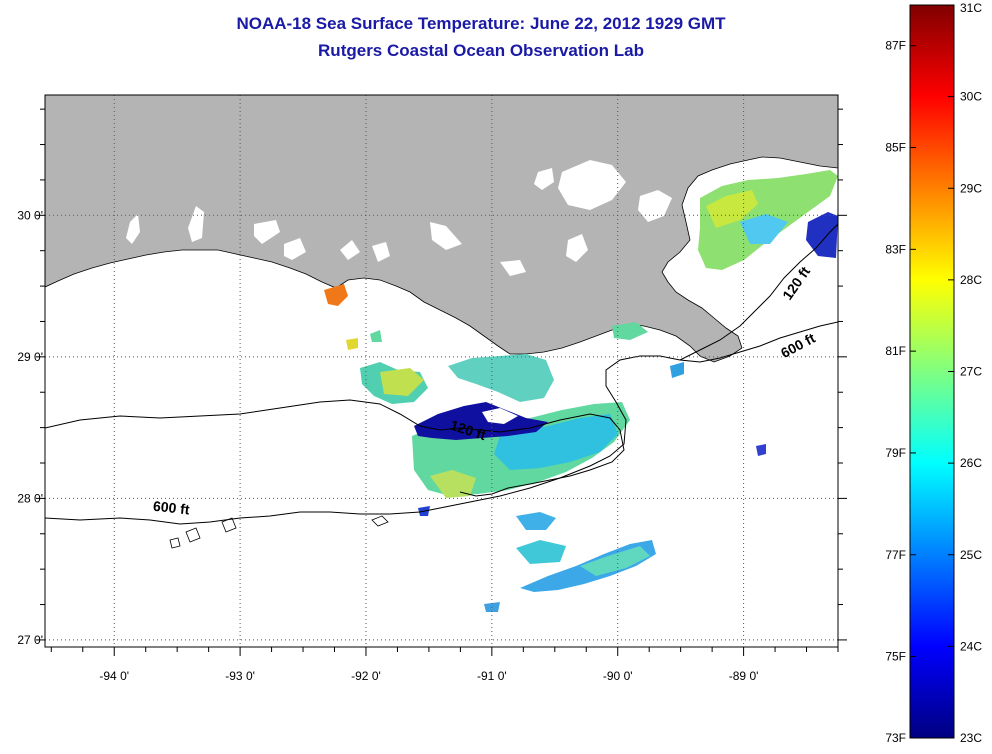 Image resolution: width=992 pixels, height=754 pixels. Describe the element at coordinates (366, 676) in the screenshot. I see `lon-tick-label: -92 0'` at that location.